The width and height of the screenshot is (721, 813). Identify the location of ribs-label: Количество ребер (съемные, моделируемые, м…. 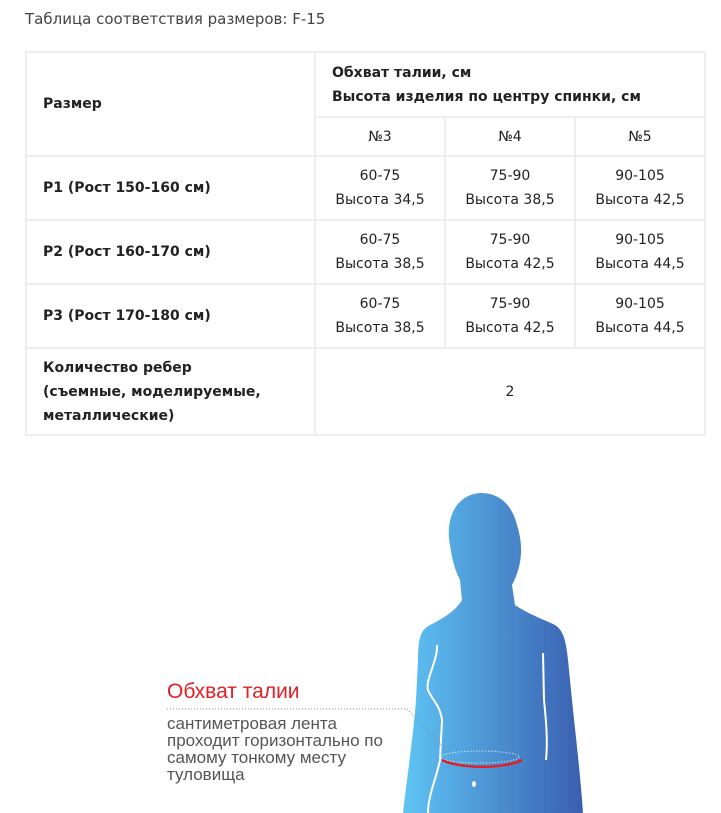
(170, 391).